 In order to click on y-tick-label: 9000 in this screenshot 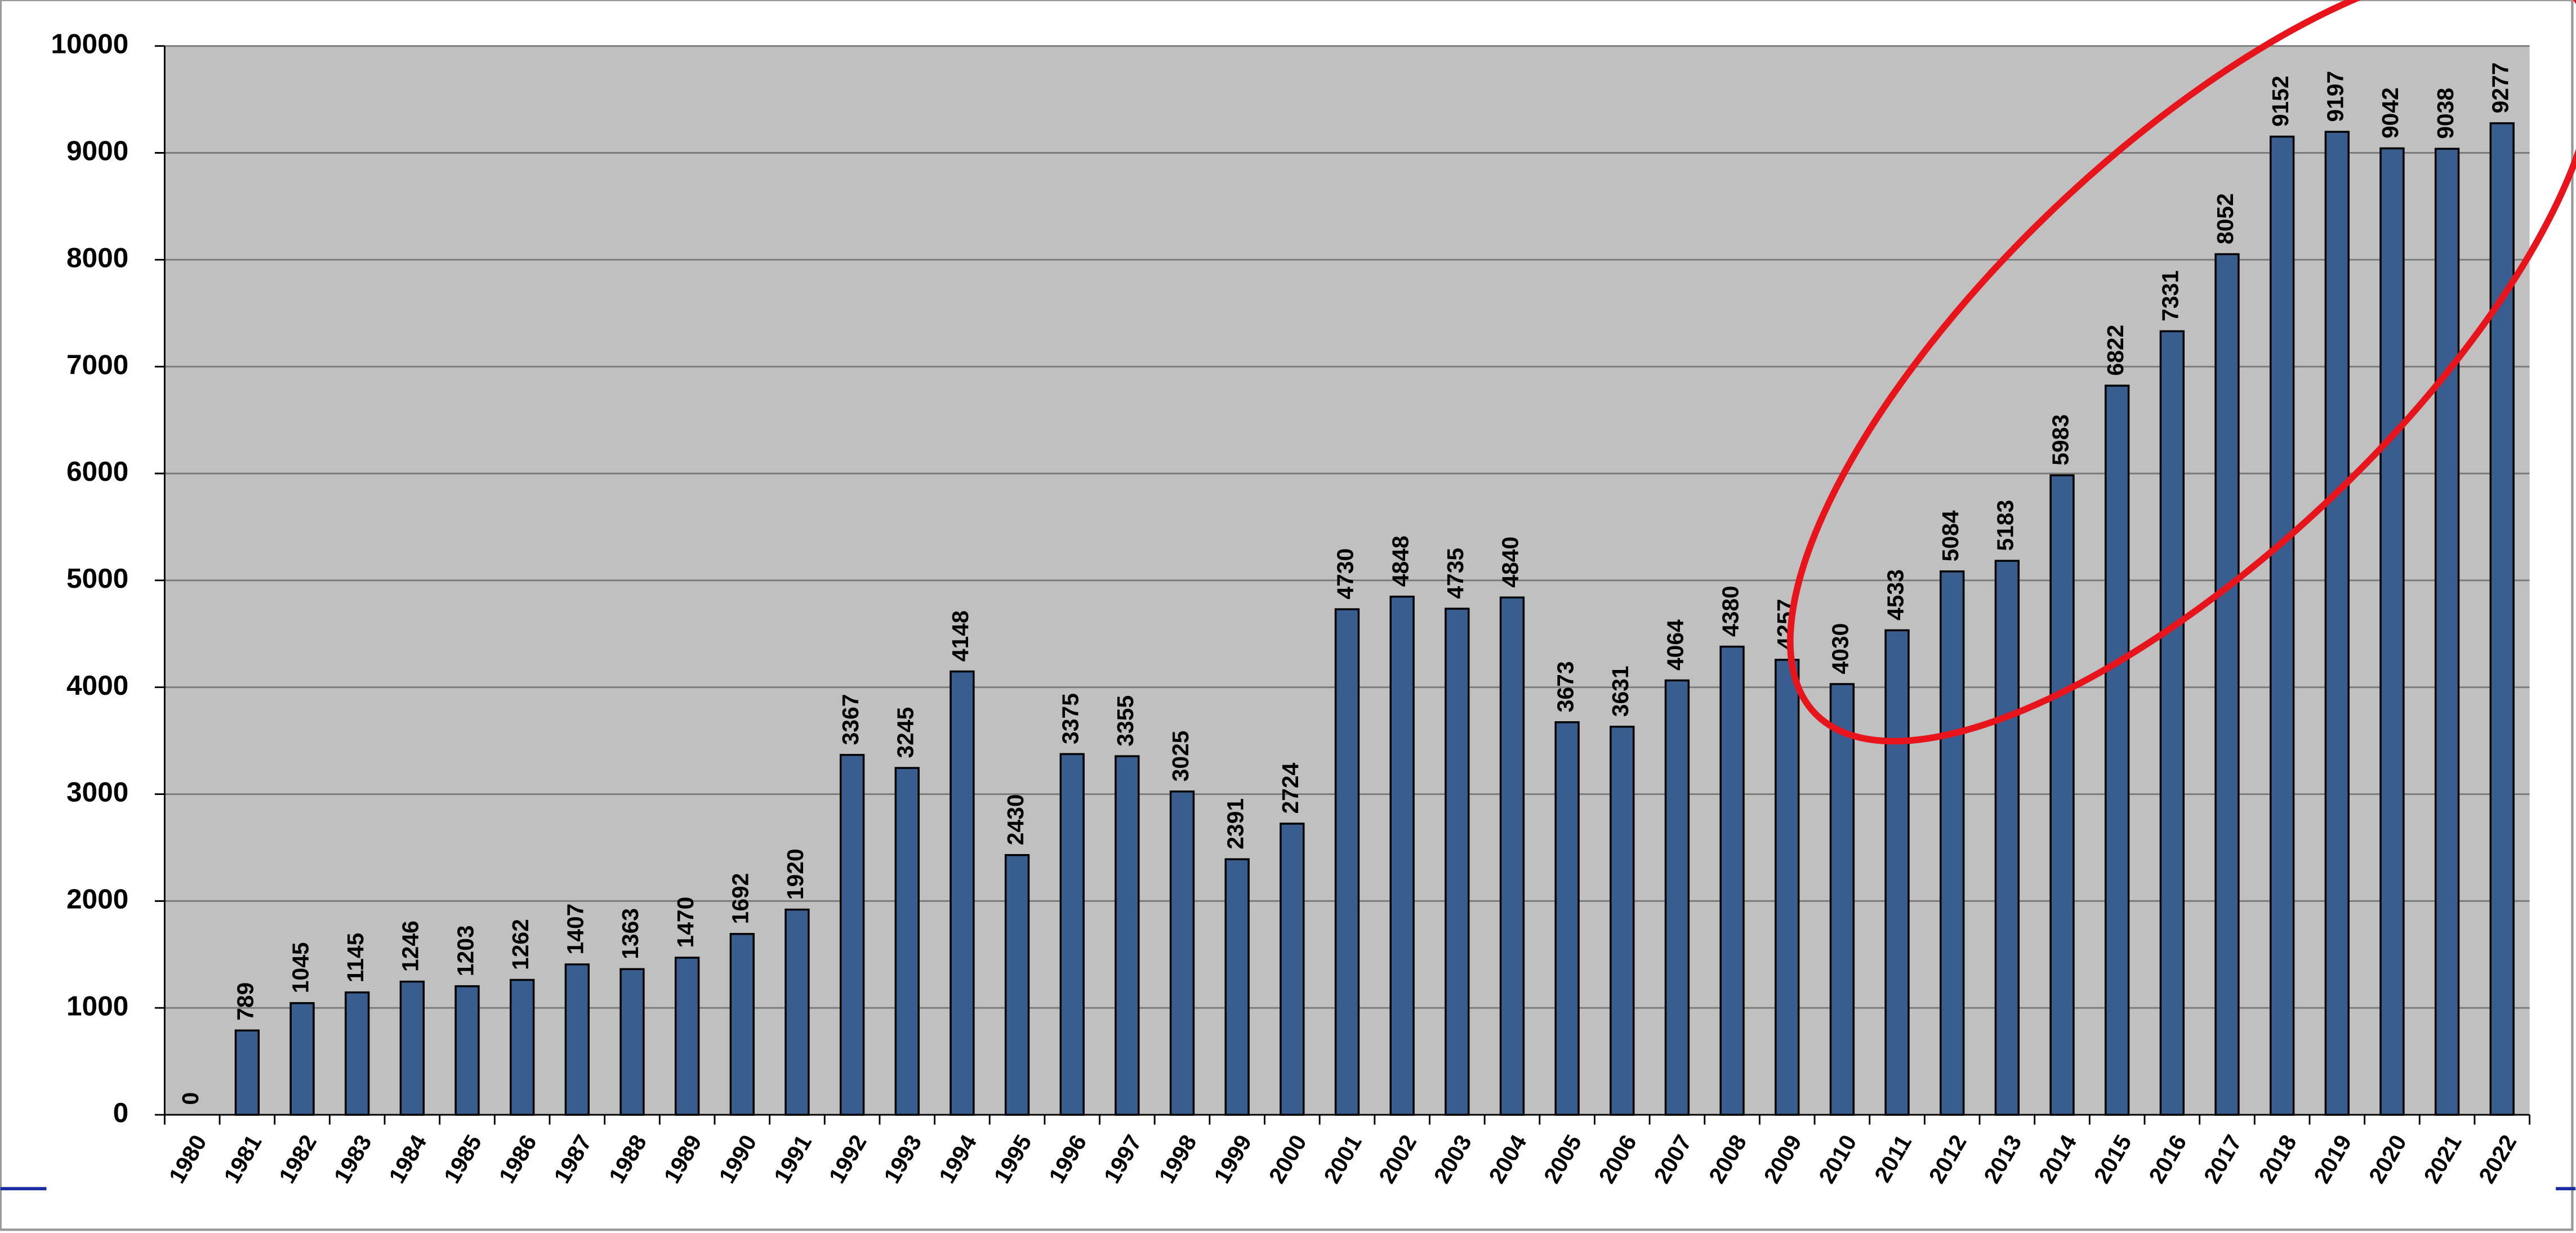, I will do `click(97, 151)`.